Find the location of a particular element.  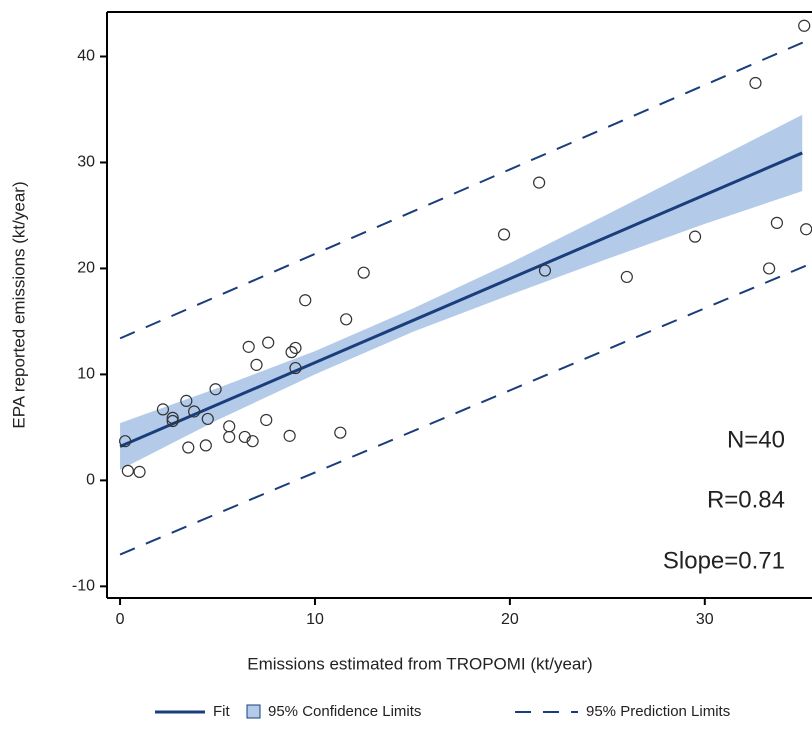

y-axis-label: EPA reported emissions (kt/year) is located at coordinates (18, 304).